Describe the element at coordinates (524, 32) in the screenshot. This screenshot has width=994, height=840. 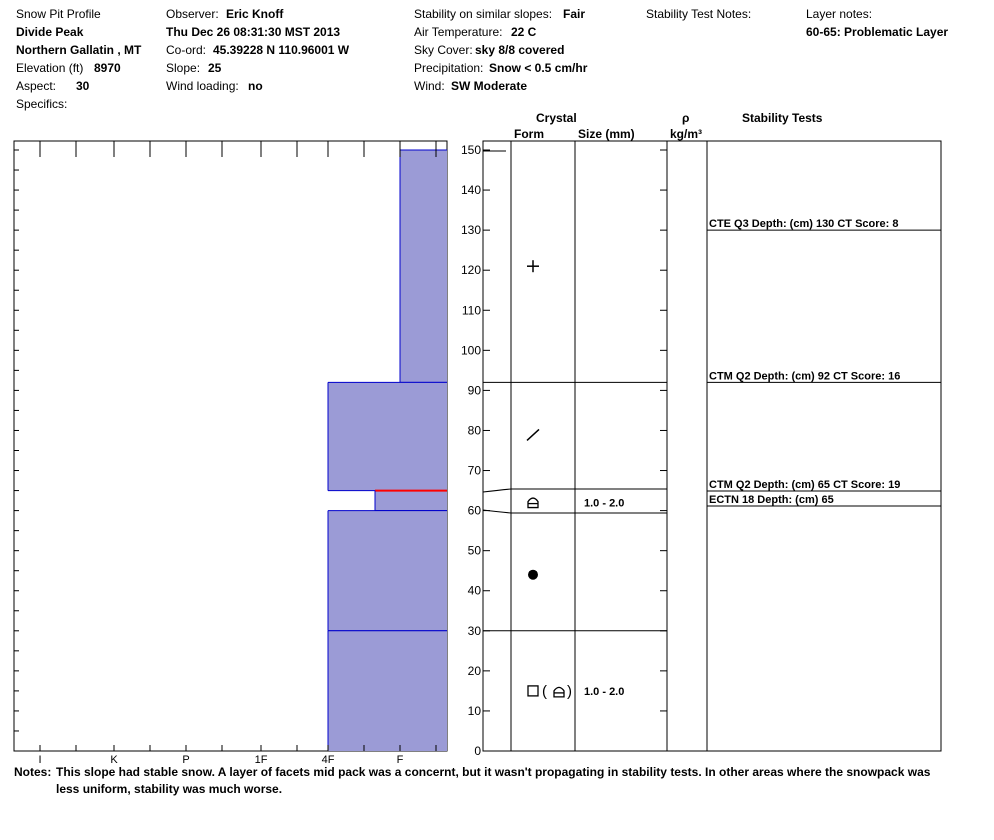
I see `air-temp-value: 22 C` at that location.